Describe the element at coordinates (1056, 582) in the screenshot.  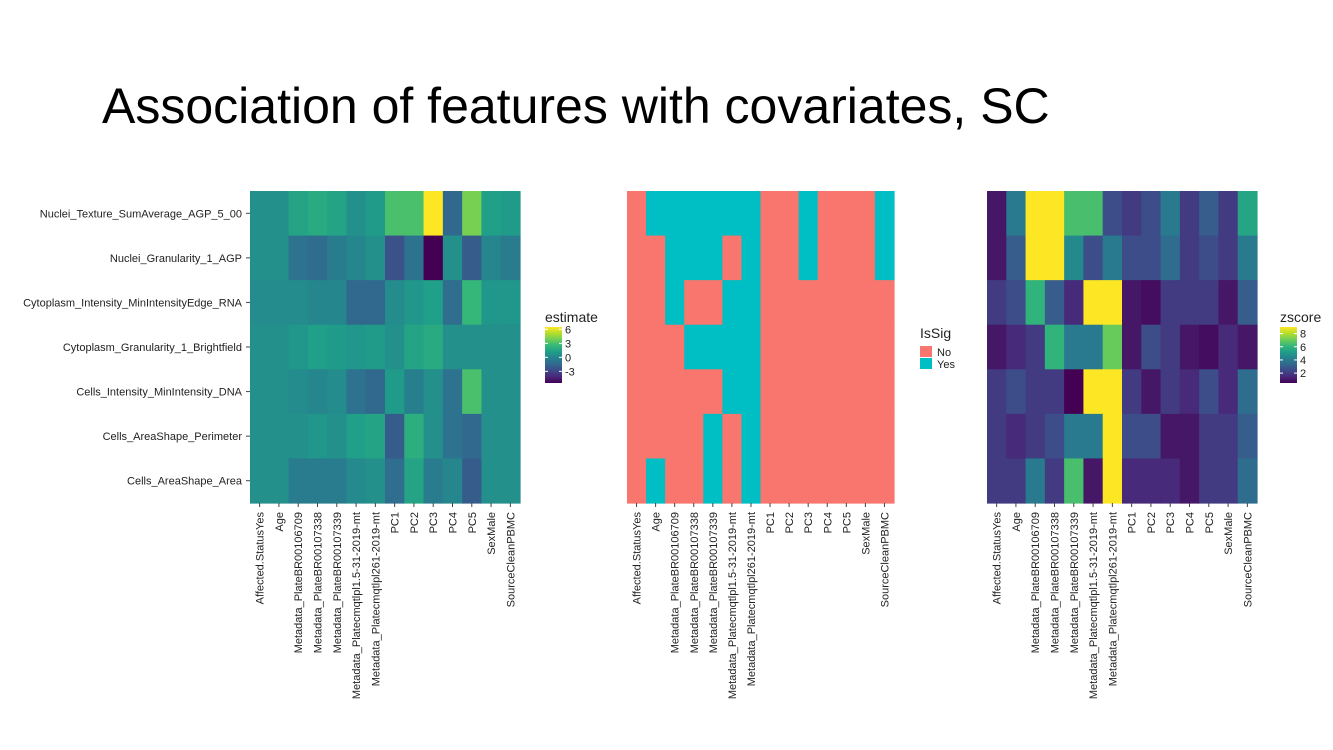
I see `column-label: Metadata_PlateBR00107338` at that location.